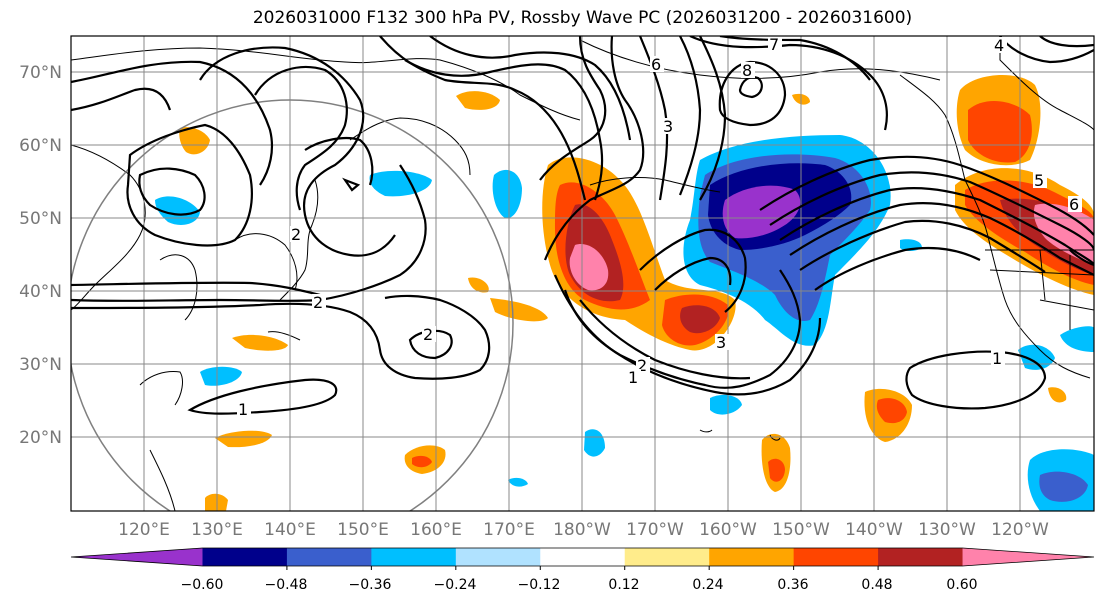 This screenshot has width=1105, height=604. Describe the element at coordinates (876, 585) in the screenshot. I see `colorbar-tick-label: 0.48` at that location.